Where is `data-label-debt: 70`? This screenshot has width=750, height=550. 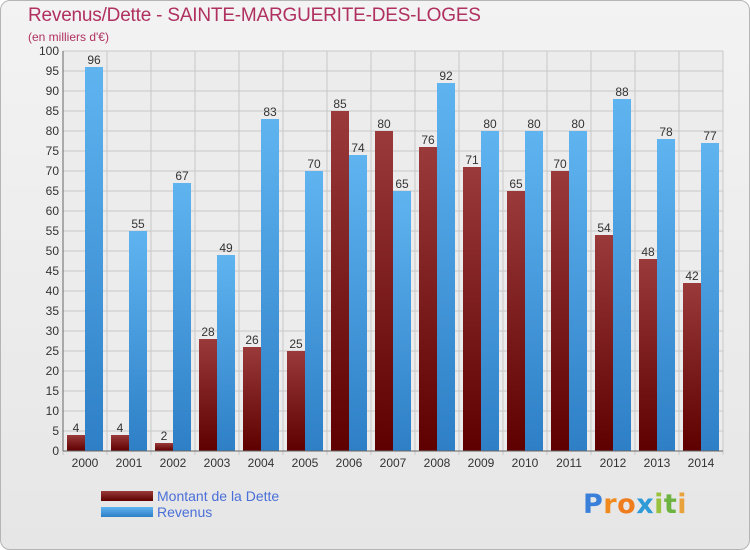
data-label-debt: 70 is located at coordinates (560, 164).